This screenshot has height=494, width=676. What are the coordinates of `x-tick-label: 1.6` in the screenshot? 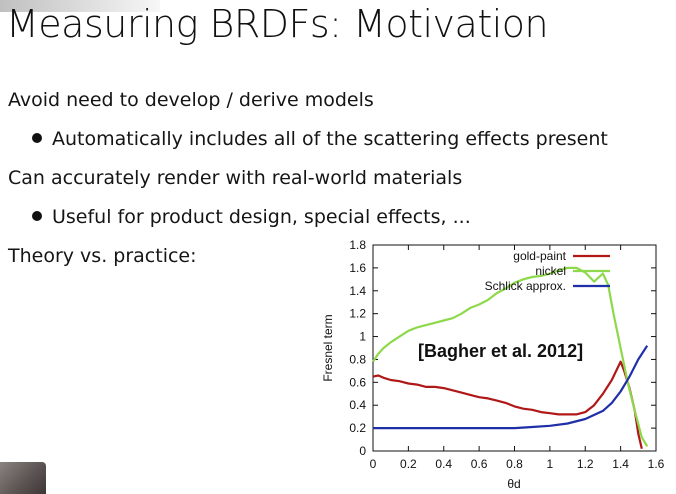 It's located at (656, 464).